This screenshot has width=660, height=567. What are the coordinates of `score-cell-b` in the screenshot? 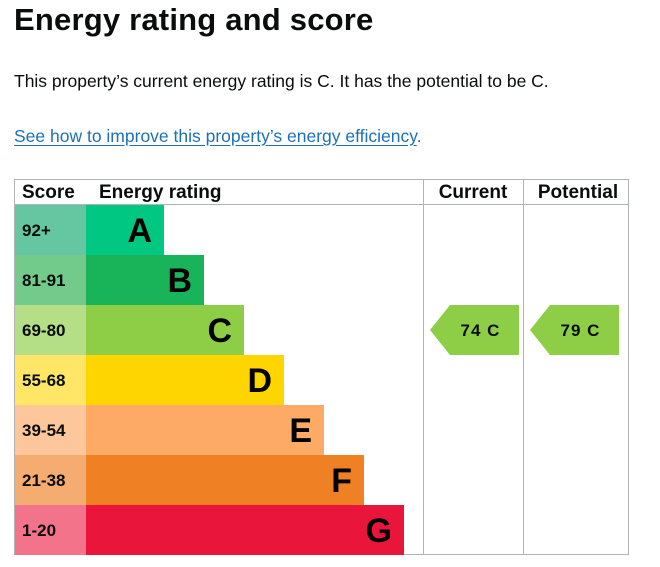 It's located at (51, 280).